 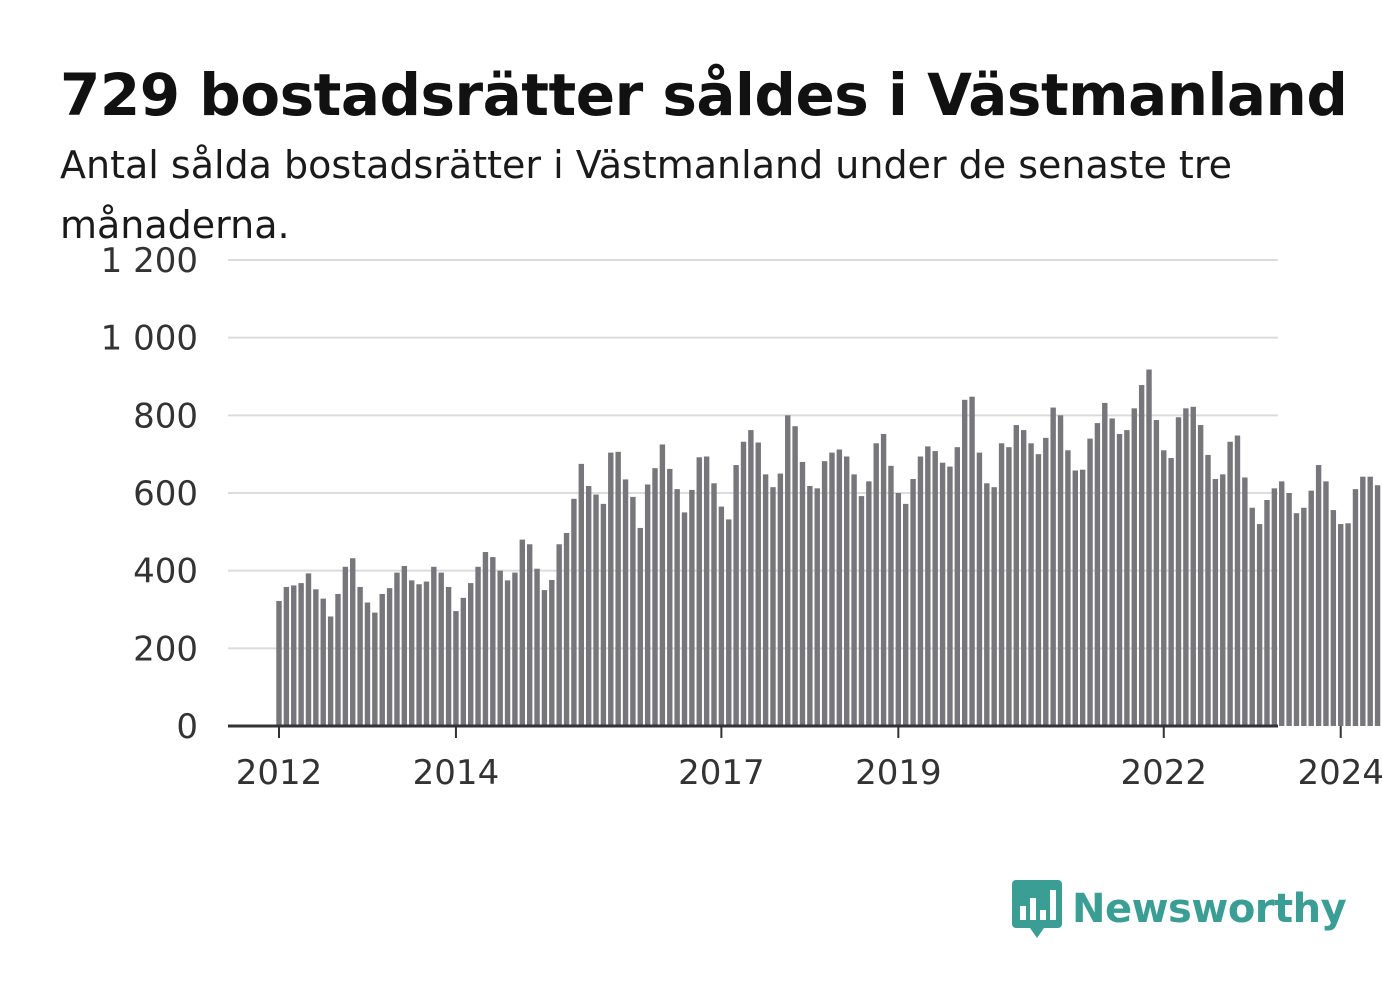 I want to click on brand-name: Newsworthy, so click(x=1209, y=909).